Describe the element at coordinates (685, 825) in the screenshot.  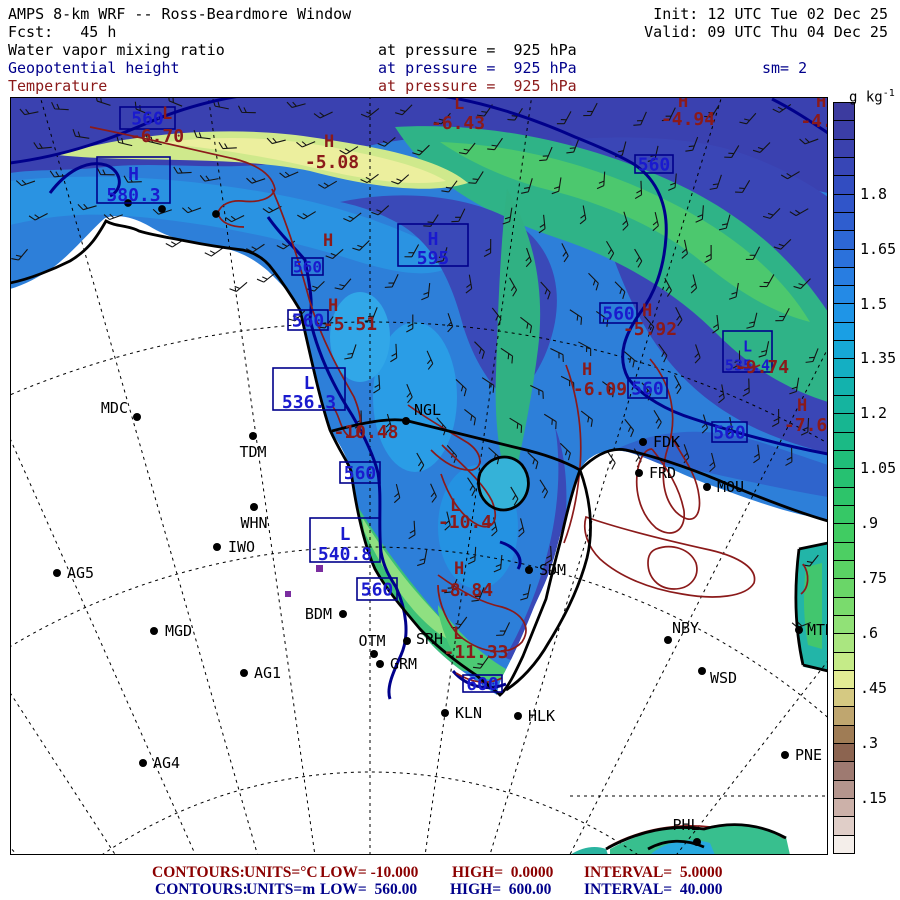
I see `station-label: PHL` at that location.